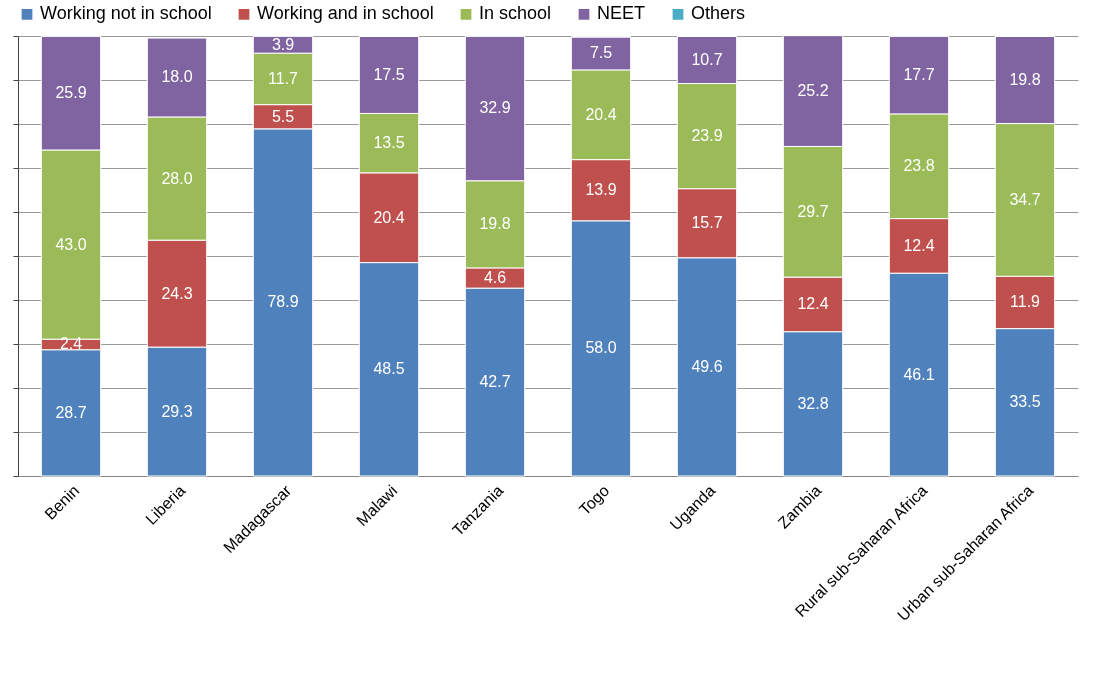 This screenshot has width=1097, height=675. Describe the element at coordinates (813, 90) in the screenshot. I see `data-label: 25.2` at that location.